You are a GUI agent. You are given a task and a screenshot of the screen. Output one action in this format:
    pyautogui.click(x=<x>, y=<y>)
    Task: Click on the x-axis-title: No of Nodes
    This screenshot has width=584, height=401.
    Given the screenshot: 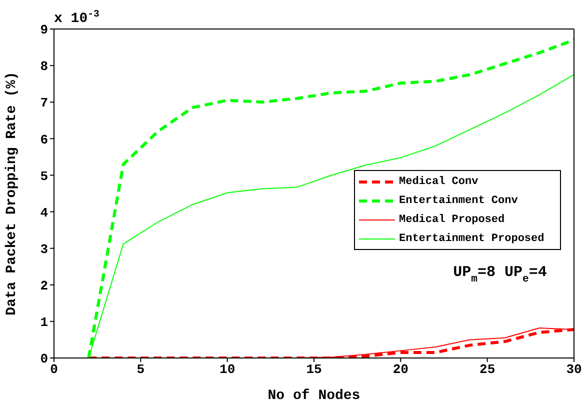 What is the action you would take?
    pyautogui.click(x=314, y=394)
    